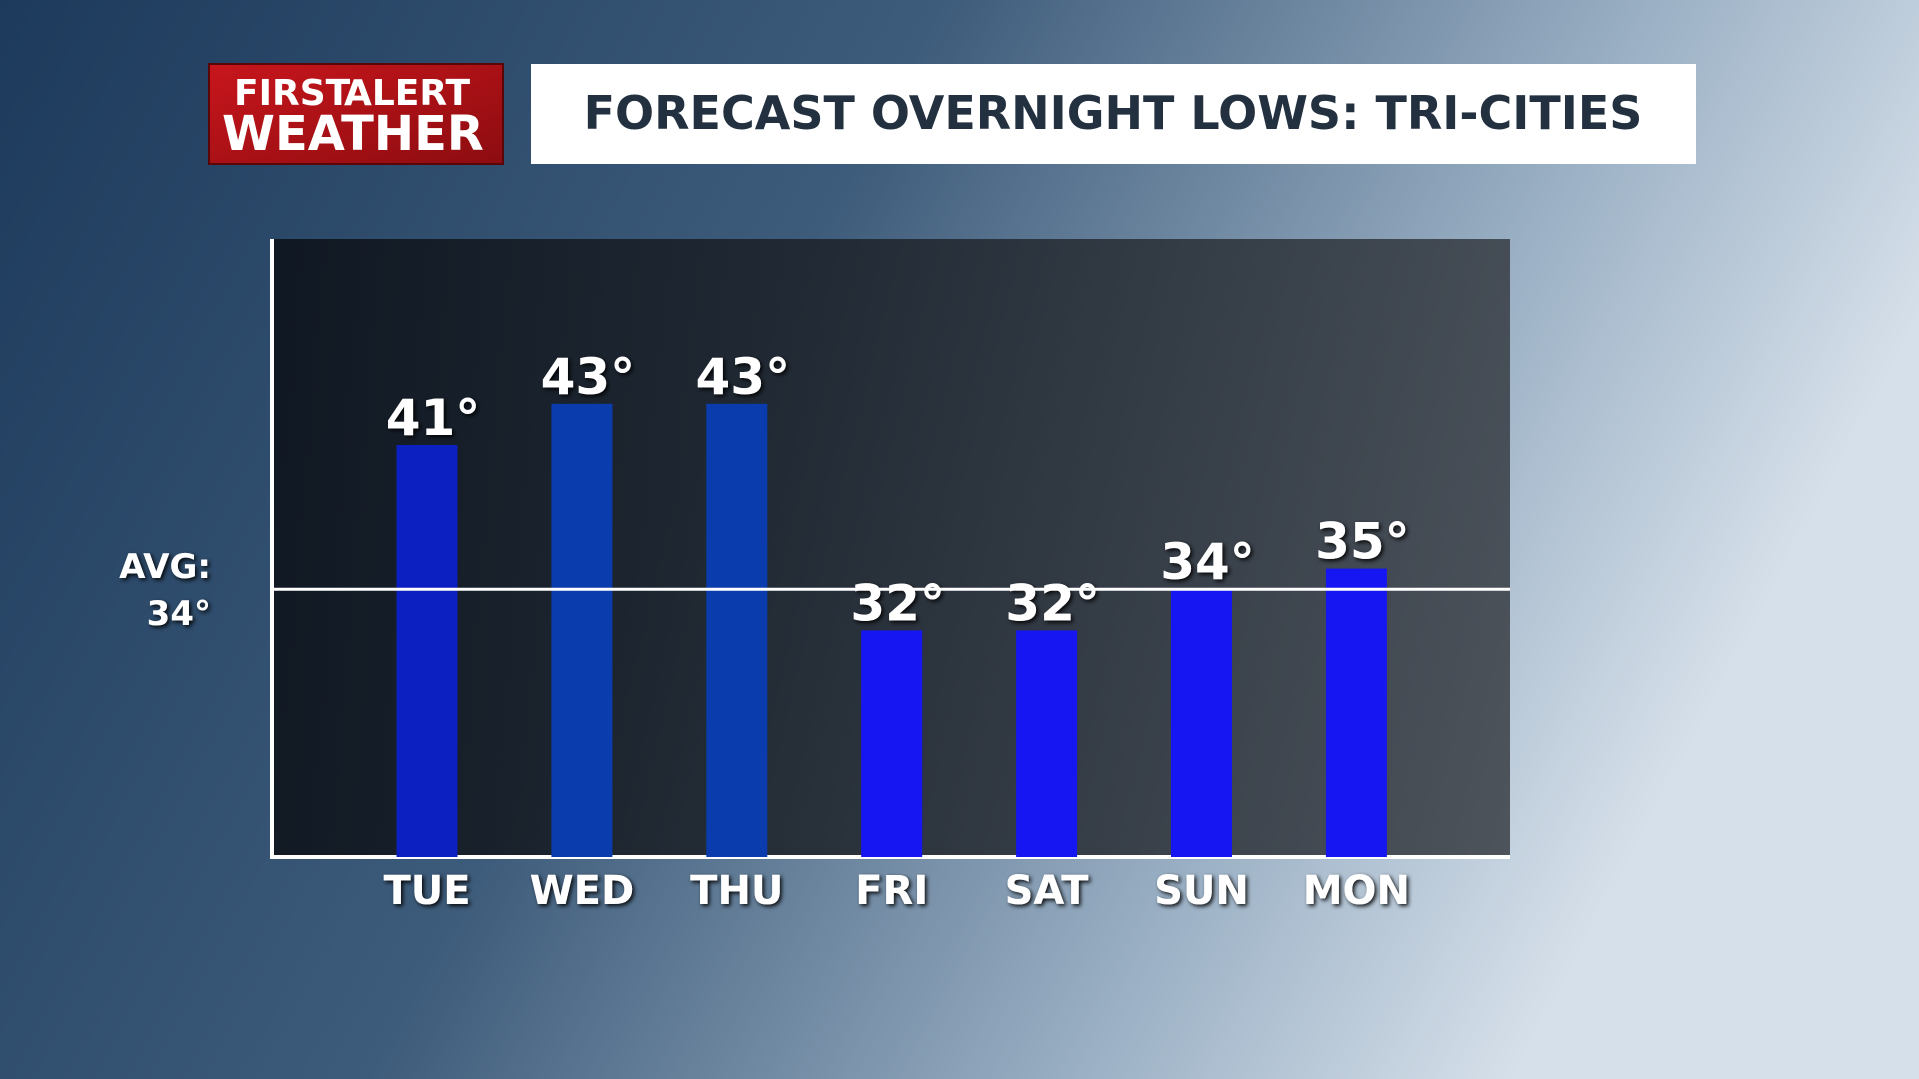 The image size is (1919, 1079). I want to click on reference-value-label: 34°, so click(179, 614).